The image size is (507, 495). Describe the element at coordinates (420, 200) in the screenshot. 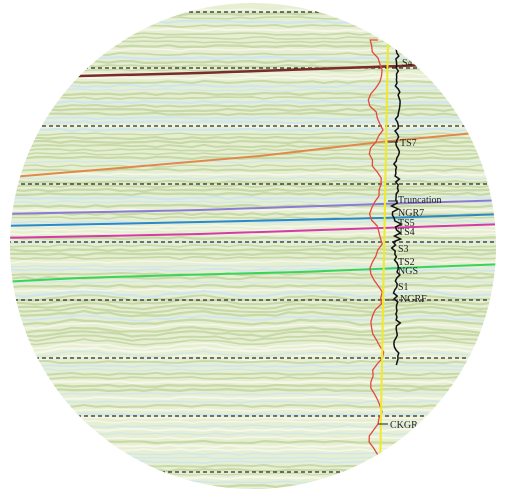

I see `label-truncation: Truncation` at that location.